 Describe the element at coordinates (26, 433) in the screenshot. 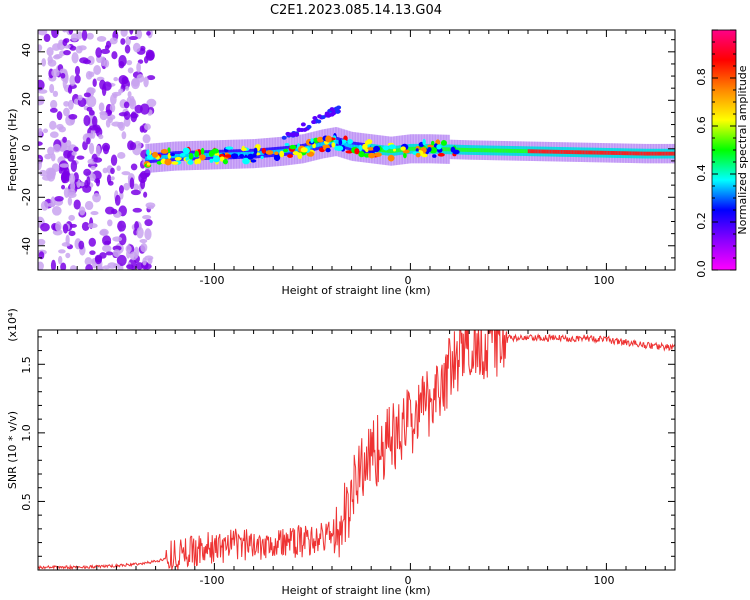

I see `snr-y-tick-label: 1.0` at that location.